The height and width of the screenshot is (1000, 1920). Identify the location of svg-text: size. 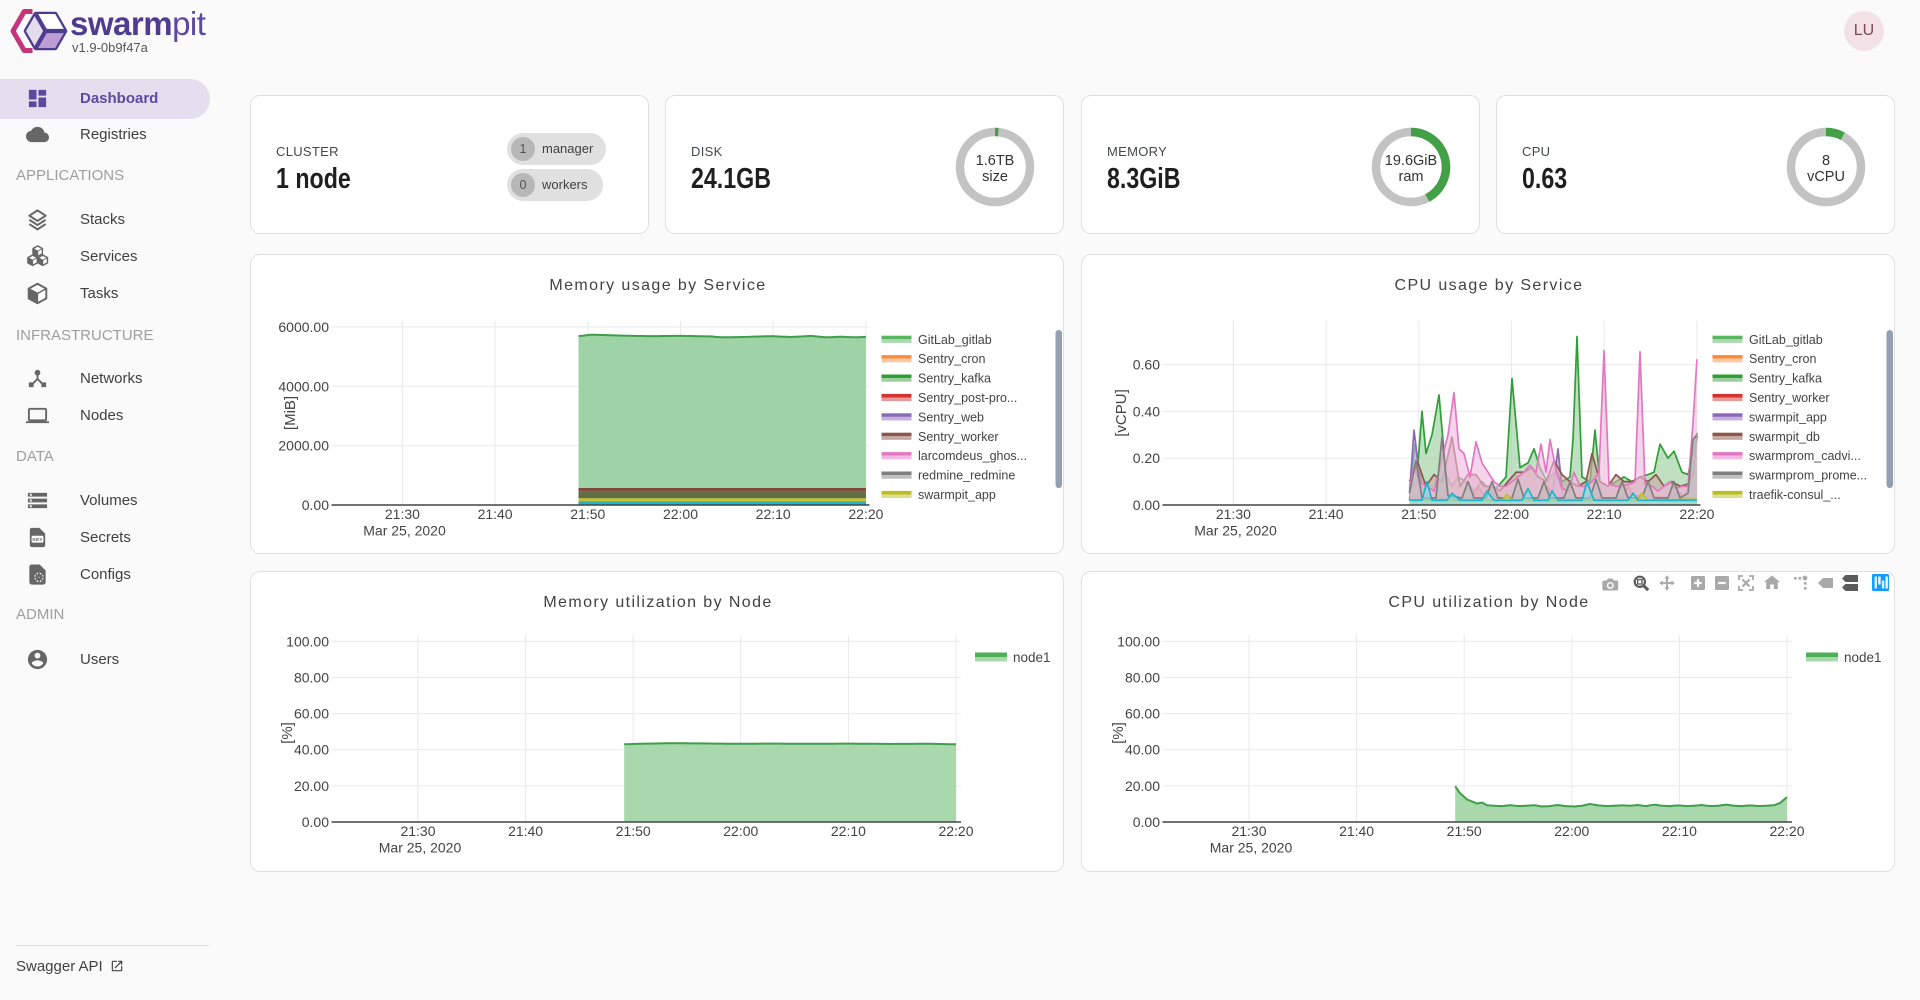
(995, 177).